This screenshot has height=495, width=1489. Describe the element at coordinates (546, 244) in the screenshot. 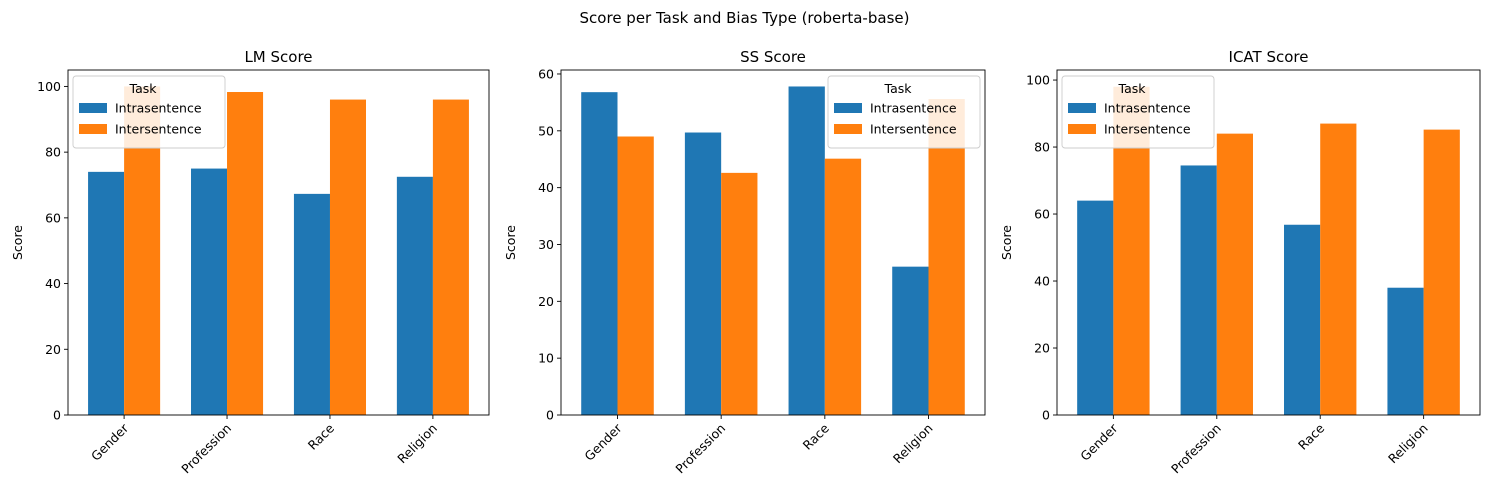

I see `y-tick-label: 30` at that location.